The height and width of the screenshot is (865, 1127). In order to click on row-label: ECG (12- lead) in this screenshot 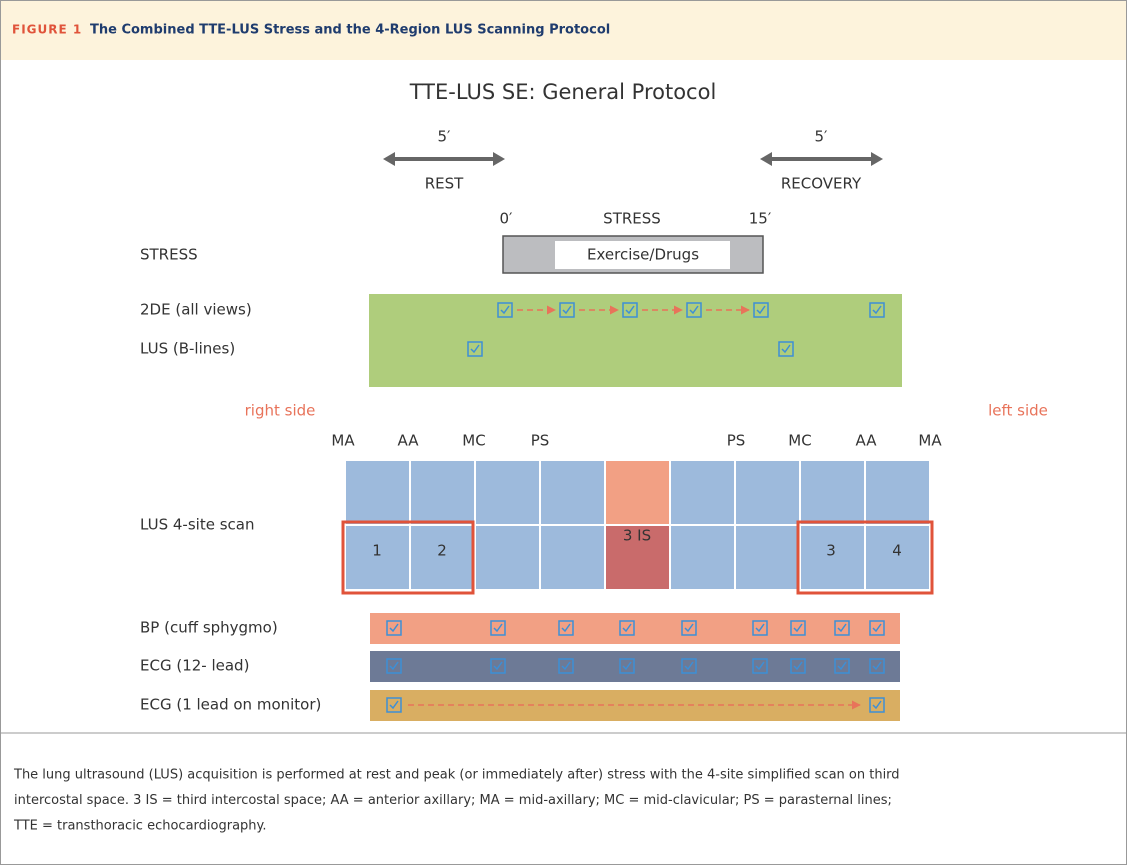, I will do `click(194, 666)`.